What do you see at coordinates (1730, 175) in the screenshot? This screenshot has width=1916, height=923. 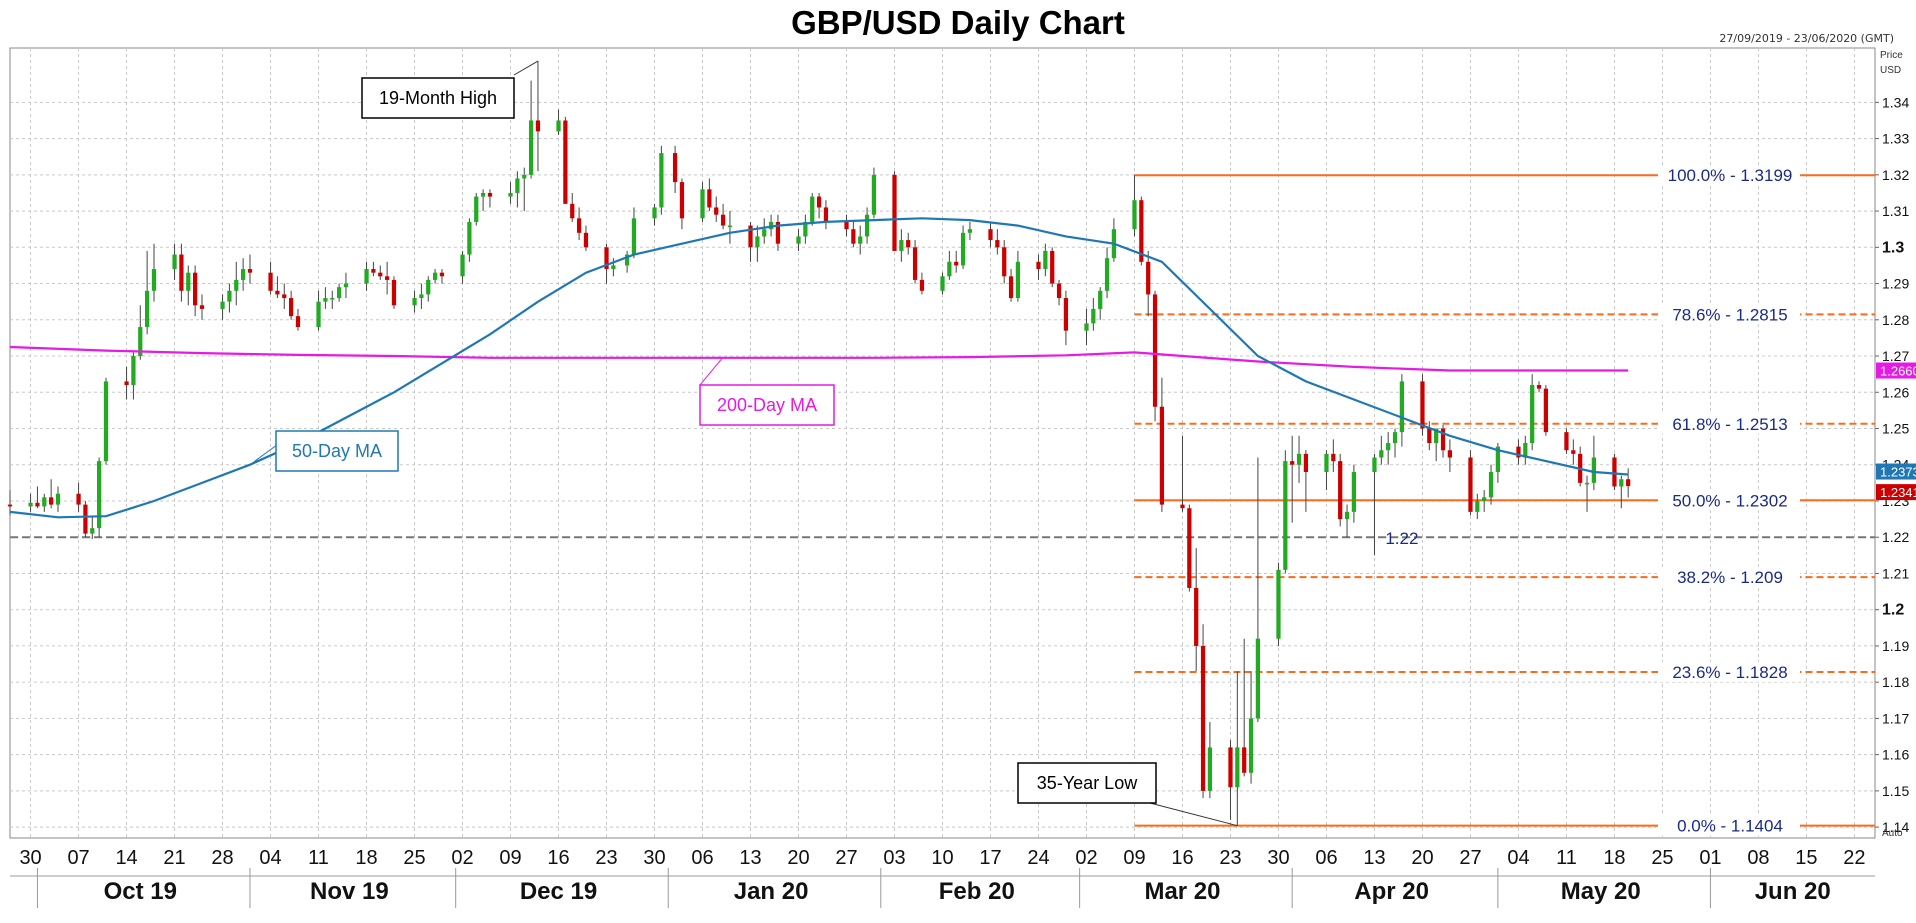 I see `fib-level-label: 100.0% - 1.3199` at bounding box center [1730, 175].